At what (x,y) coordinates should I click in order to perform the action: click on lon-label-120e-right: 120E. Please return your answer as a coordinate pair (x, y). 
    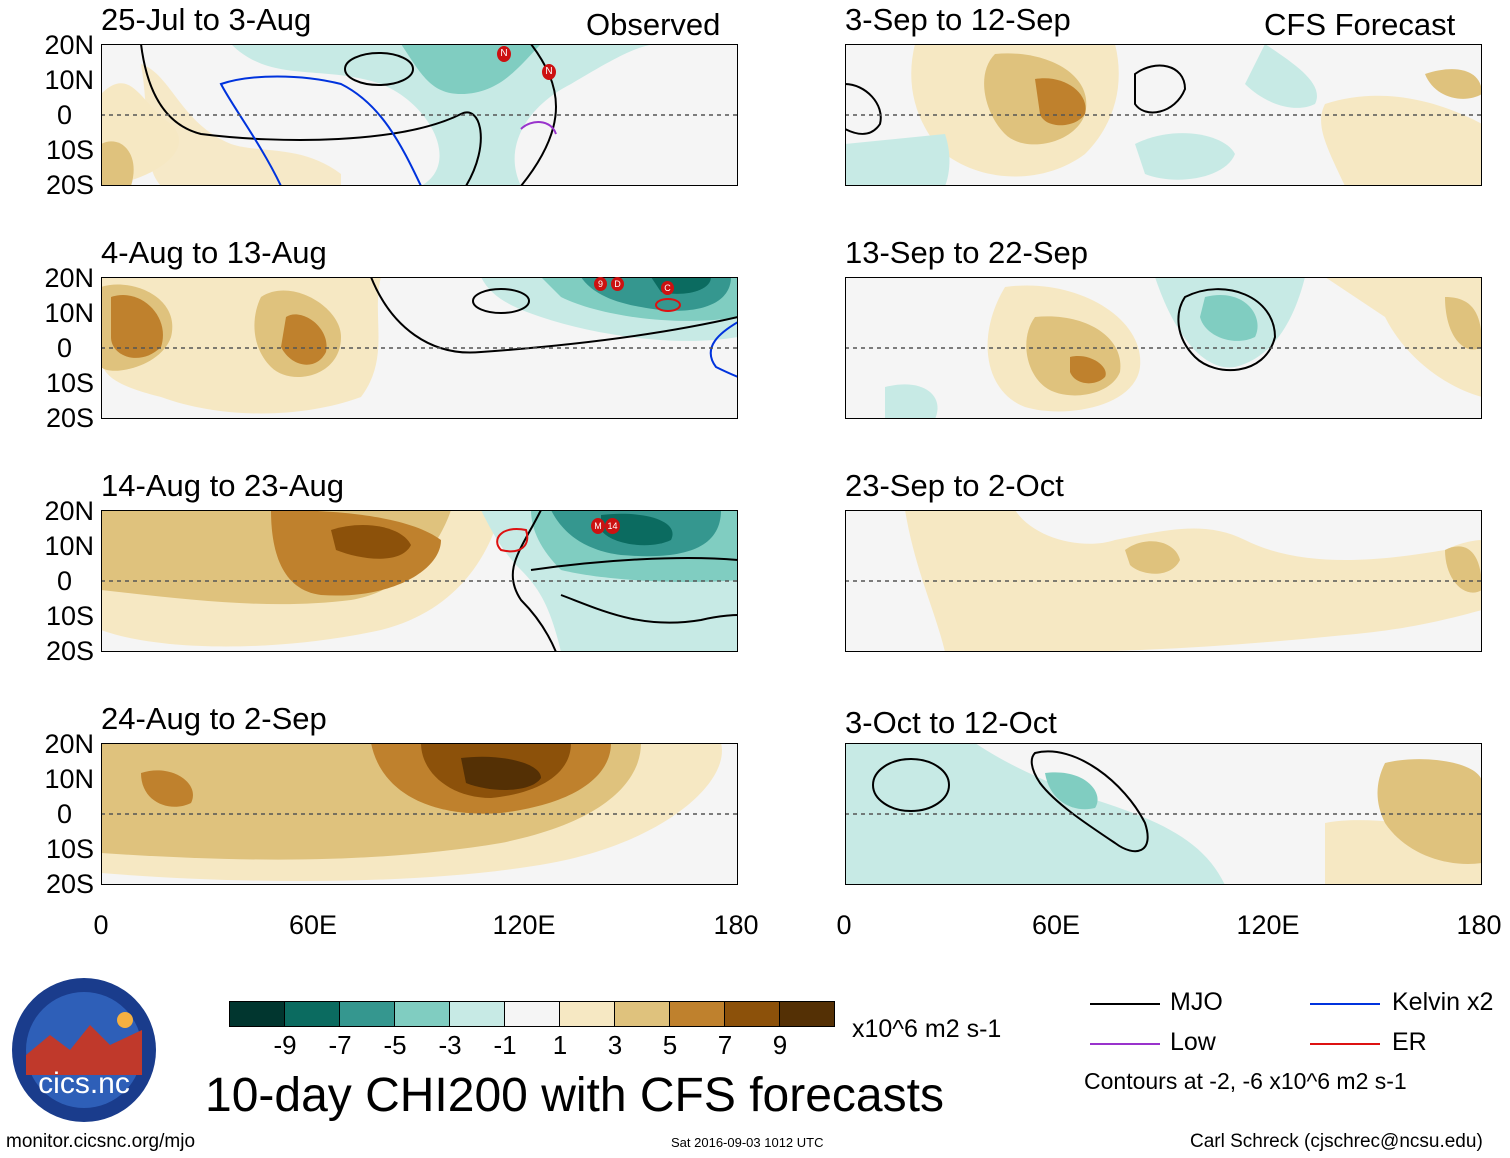
    Looking at the image, I should click on (1268, 925).